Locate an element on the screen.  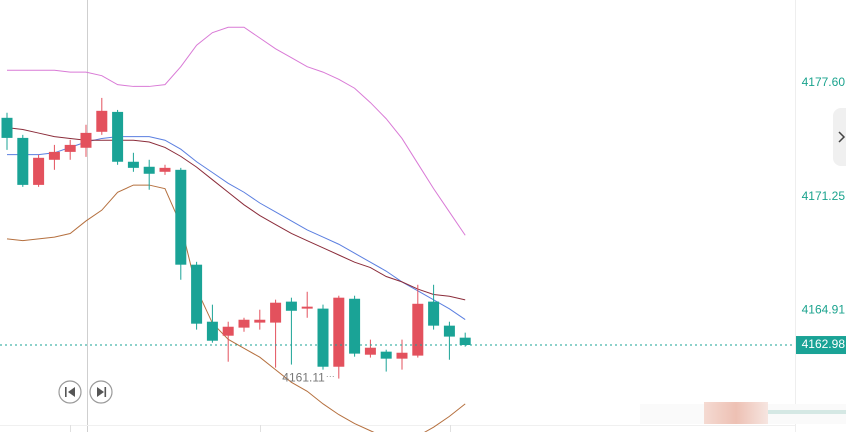
y-tick-label: 4164.91 is located at coordinates (824, 310).